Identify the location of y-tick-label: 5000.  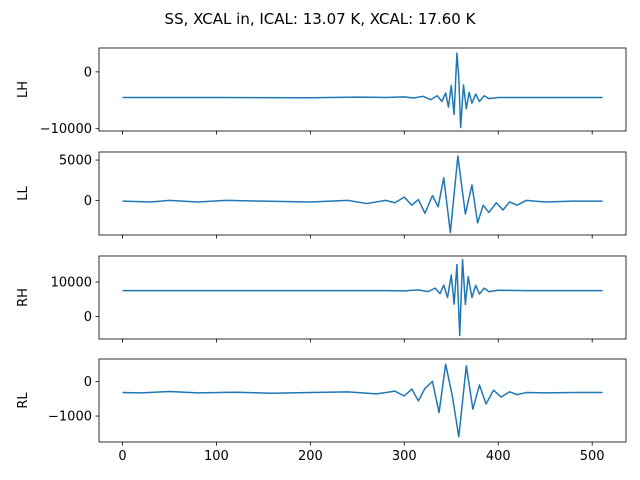
(75, 161).